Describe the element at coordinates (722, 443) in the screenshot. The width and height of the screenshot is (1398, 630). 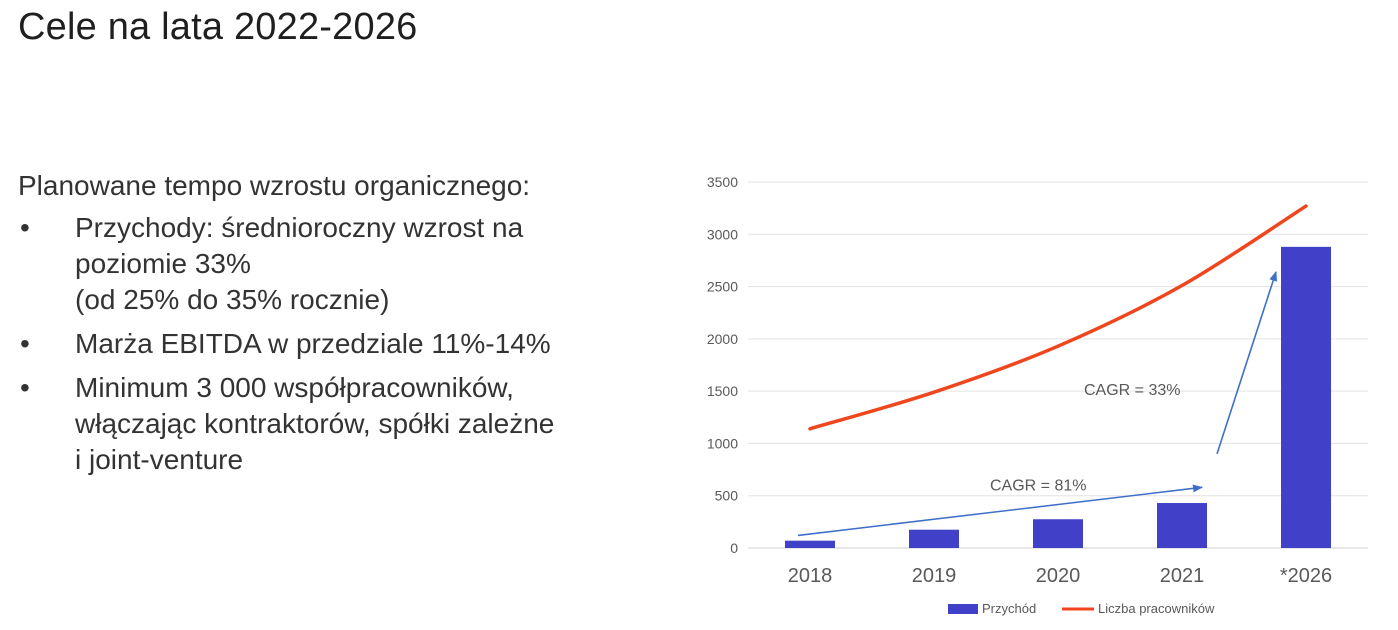
I see `y-tick-label: 1000` at that location.